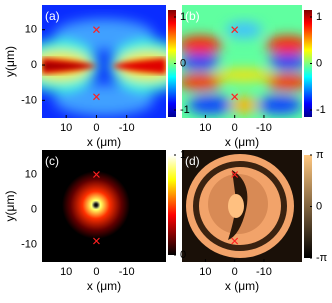 This screenshot has height=303, width=332. I want to click on panel-label: (b), so click(192, 16).